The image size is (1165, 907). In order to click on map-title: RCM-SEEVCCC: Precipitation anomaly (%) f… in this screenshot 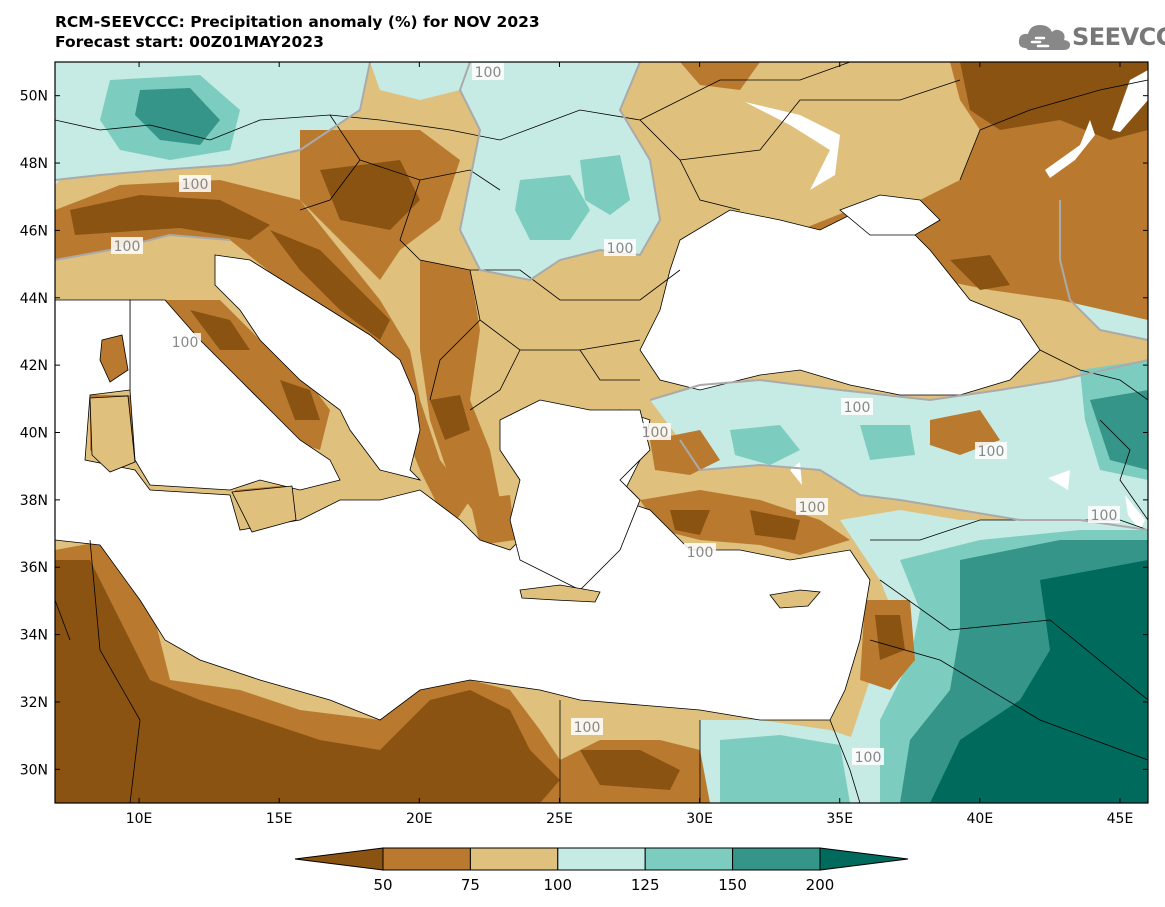, I will do `click(297, 32)`.